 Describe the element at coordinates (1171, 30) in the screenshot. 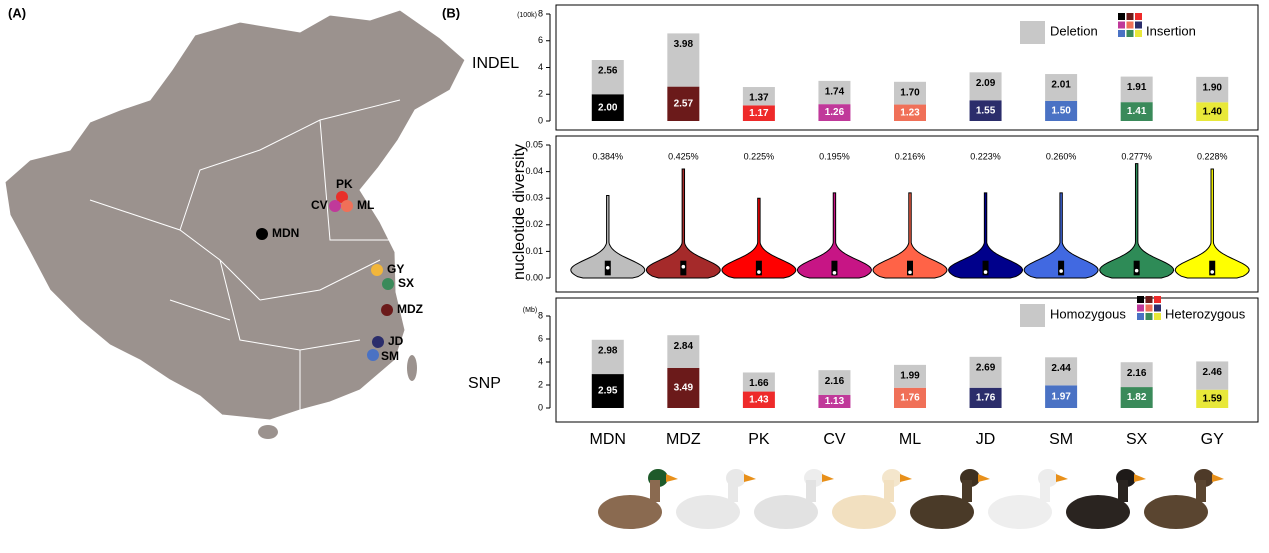

I see `legend-label: Insertion` at that location.